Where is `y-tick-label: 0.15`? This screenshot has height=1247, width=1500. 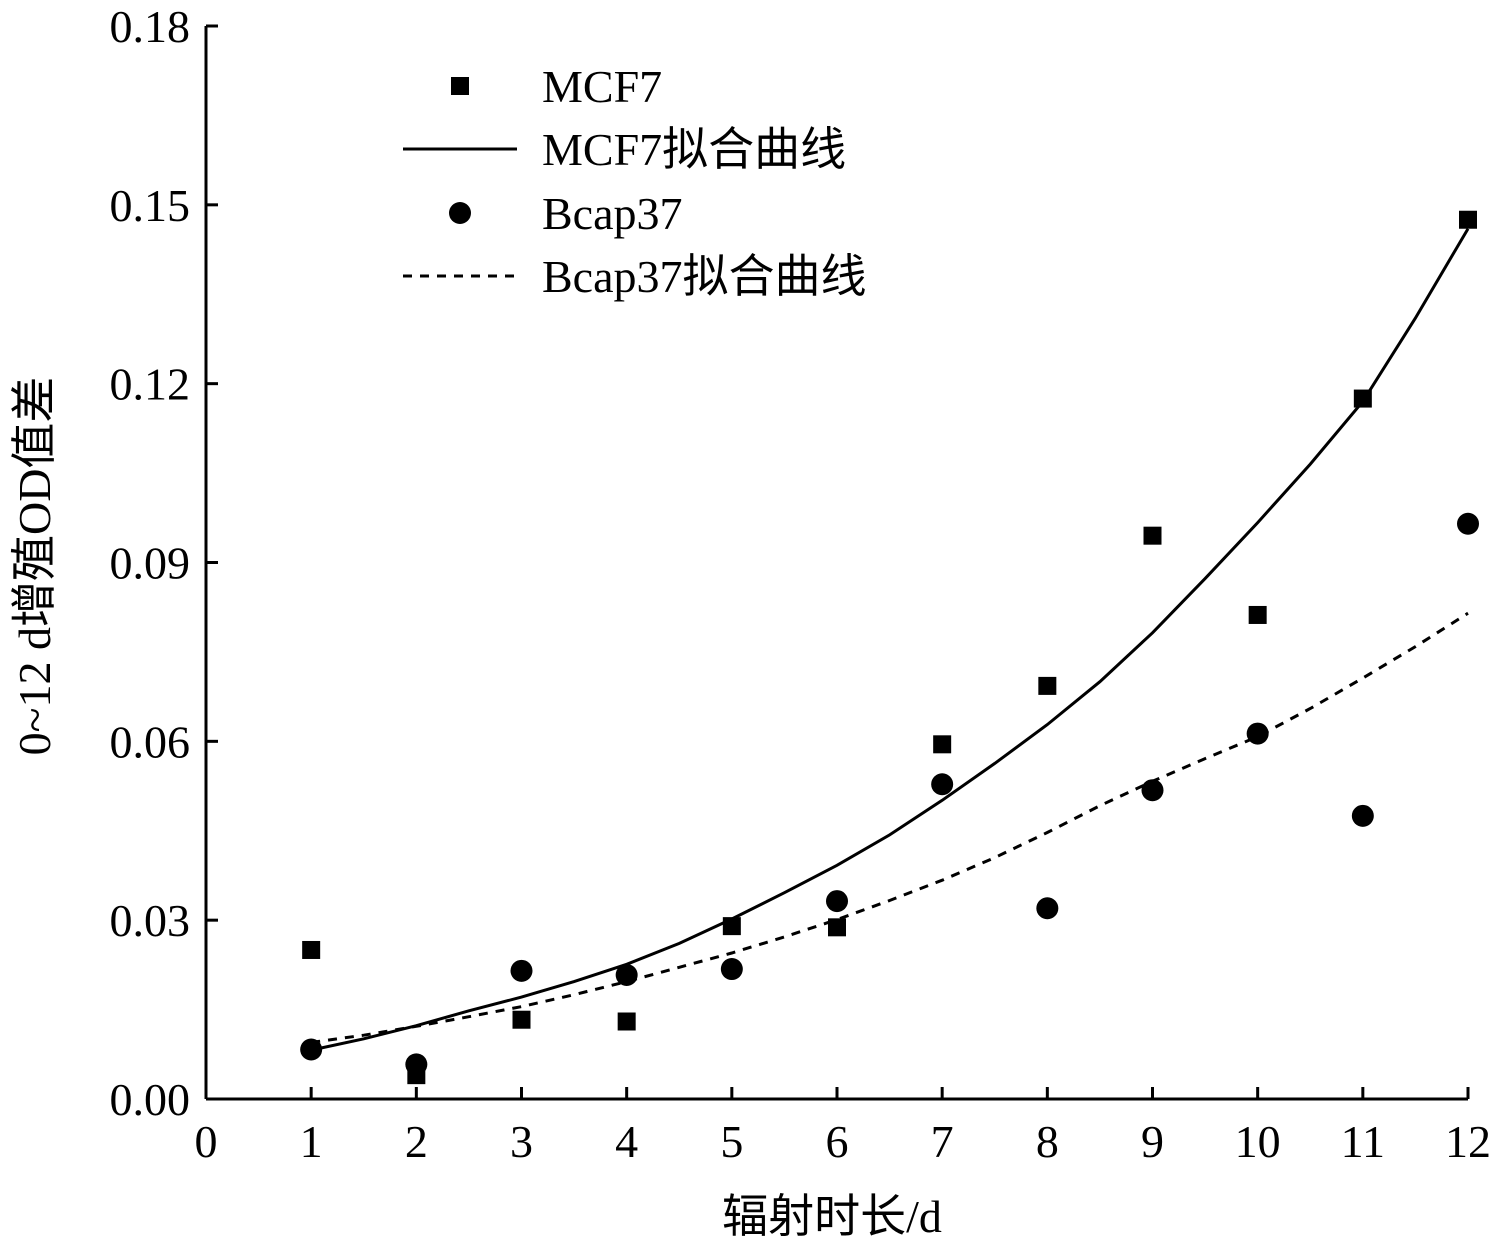 y-tick-label: 0.15 is located at coordinates (150, 205).